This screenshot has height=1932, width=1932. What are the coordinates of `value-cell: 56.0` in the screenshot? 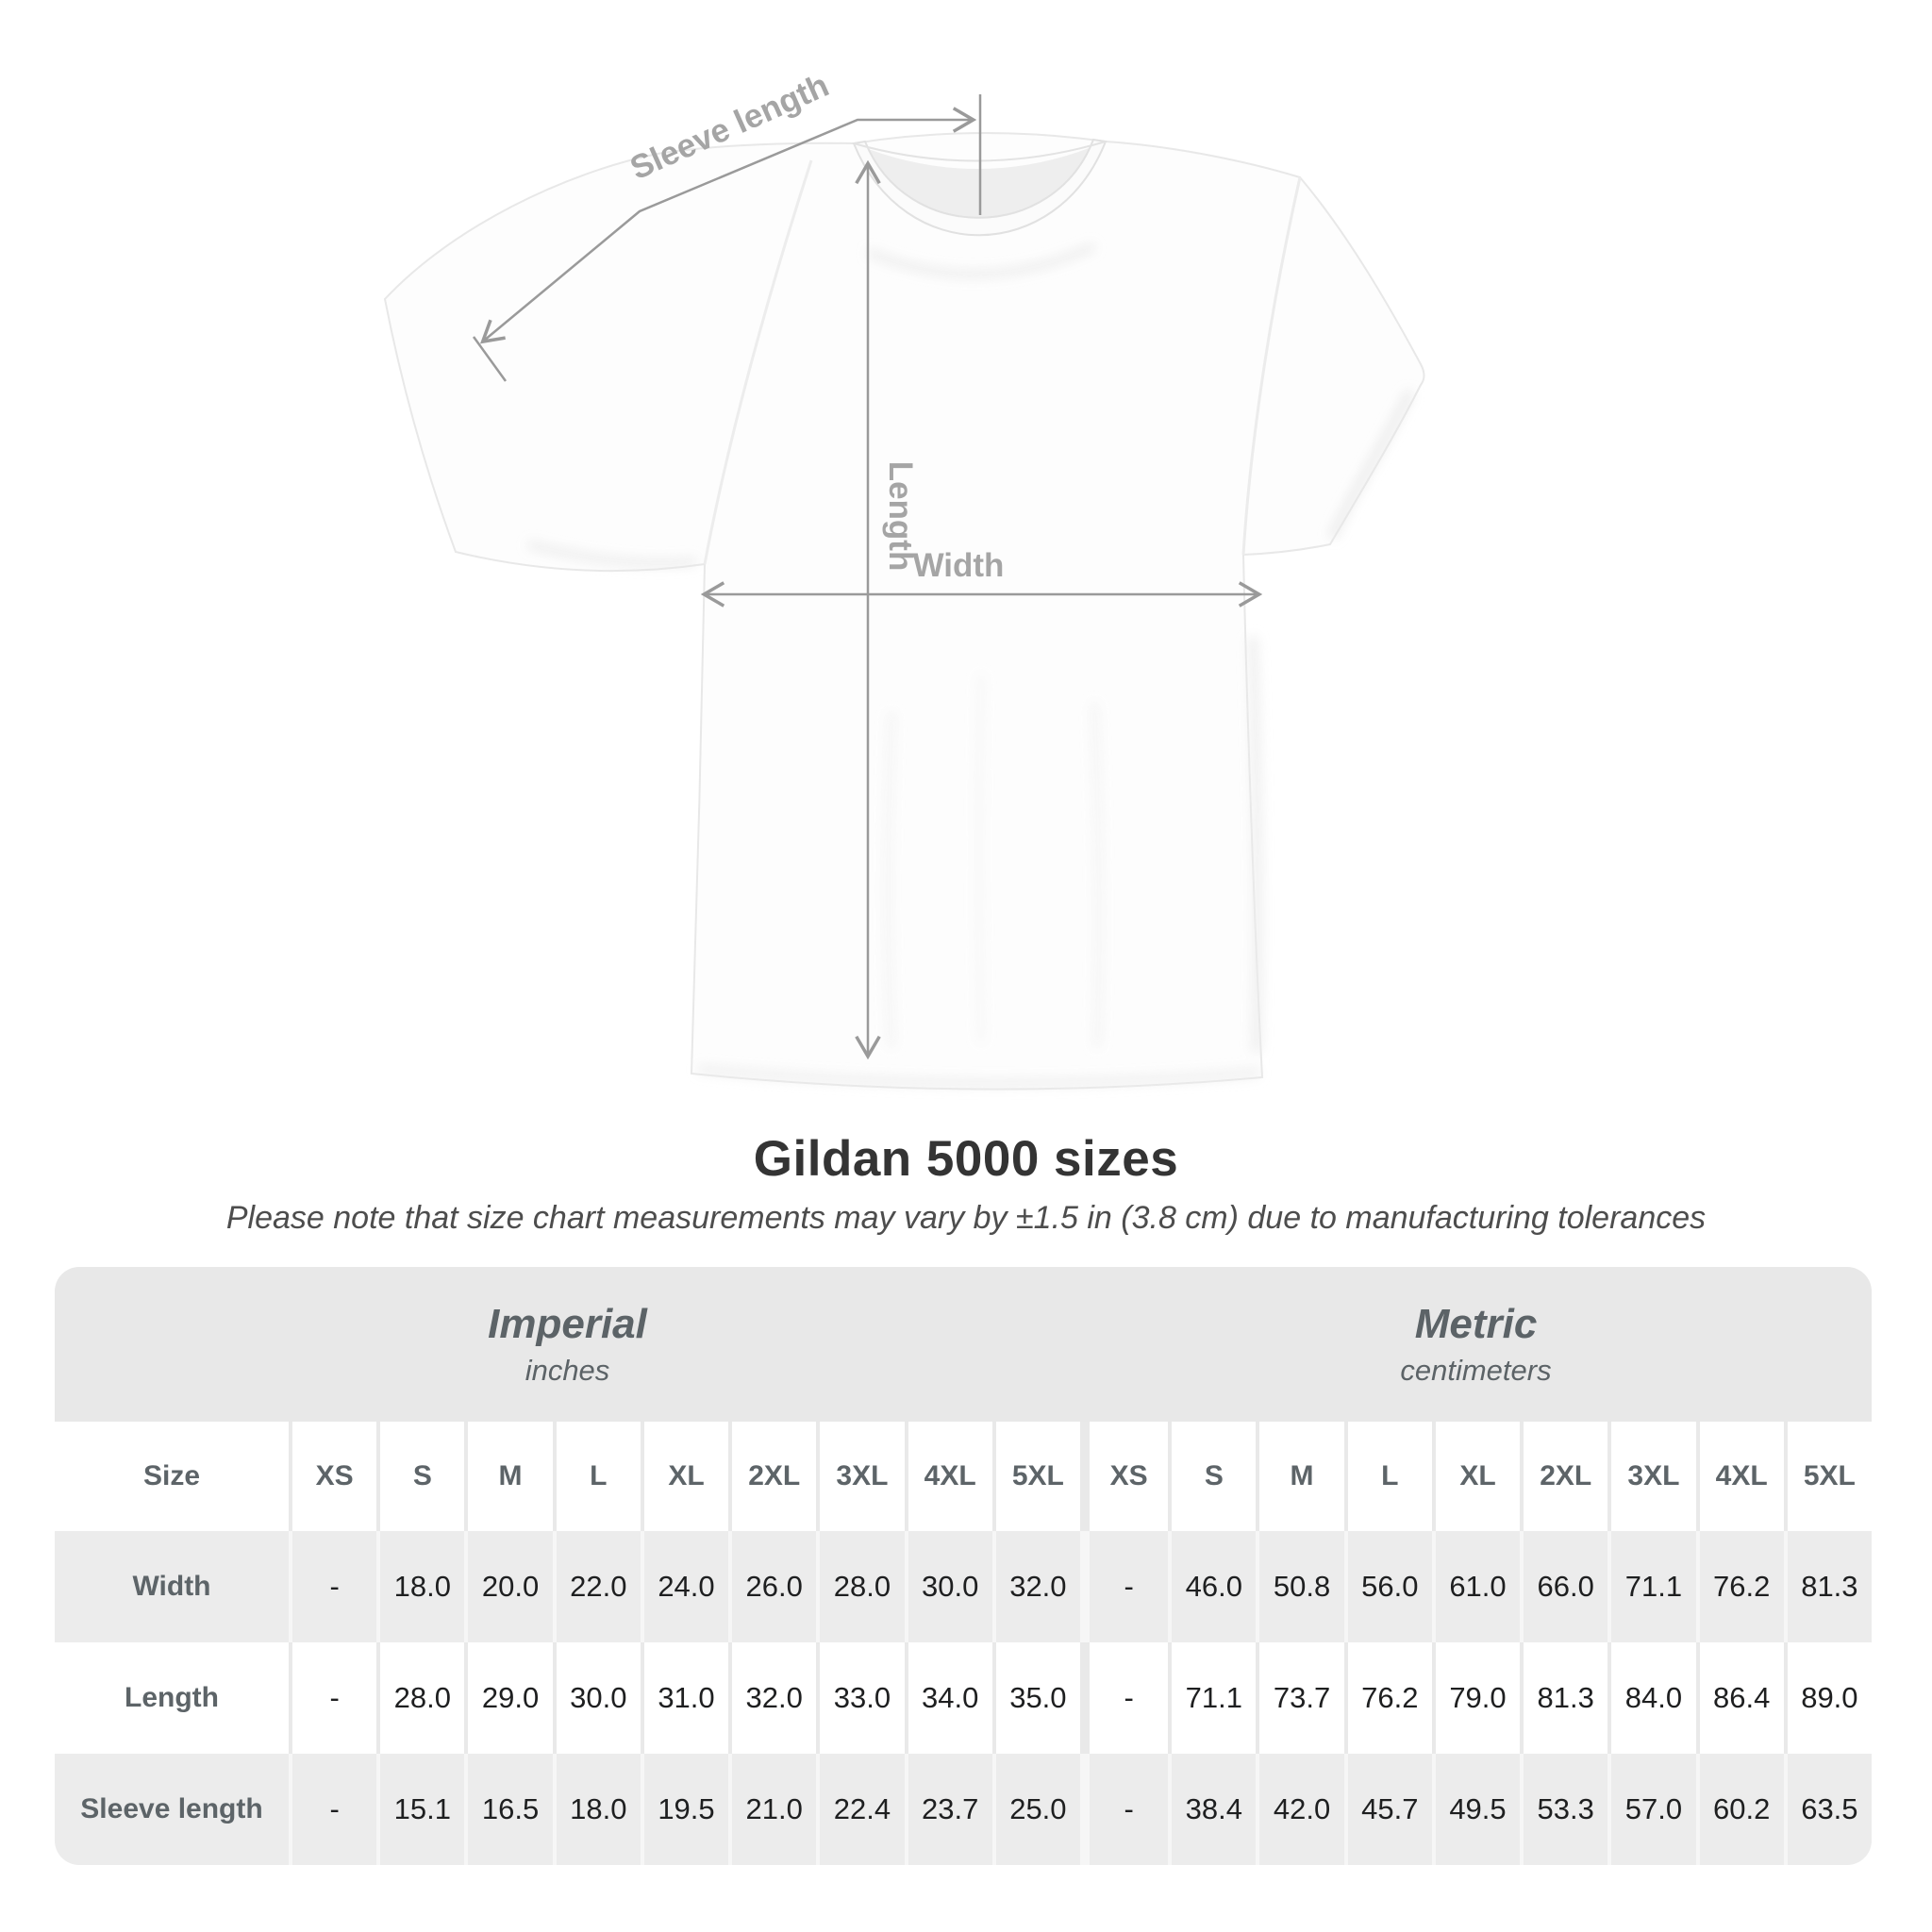 It's located at (1388, 1586).